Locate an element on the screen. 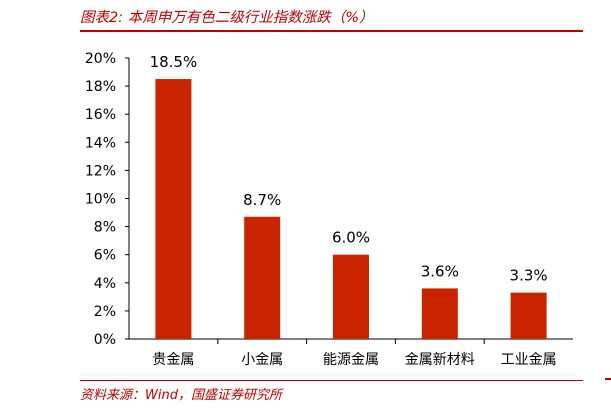  title-rule is located at coordinates (331, 31).